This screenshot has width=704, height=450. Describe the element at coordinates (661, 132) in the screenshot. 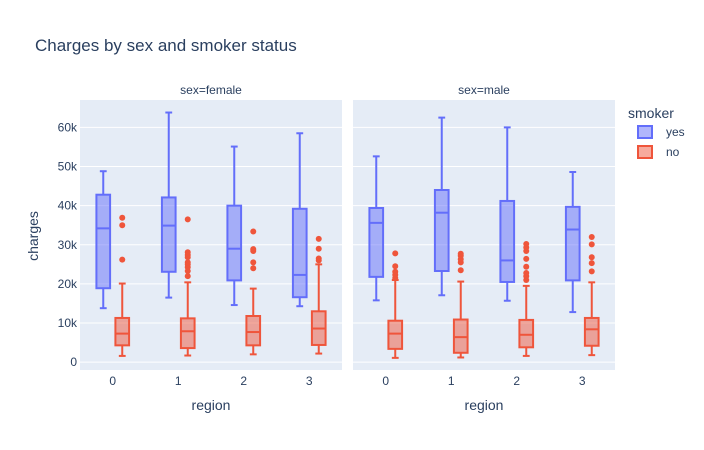

I see `legend-item-yes: yes` at that location.